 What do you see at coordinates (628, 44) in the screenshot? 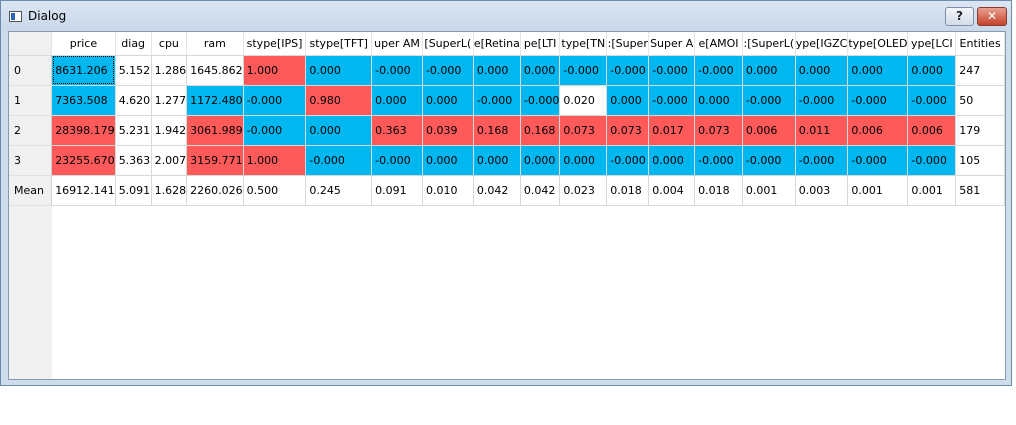
I see `column-header: :[Super` at bounding box center [628, 44].